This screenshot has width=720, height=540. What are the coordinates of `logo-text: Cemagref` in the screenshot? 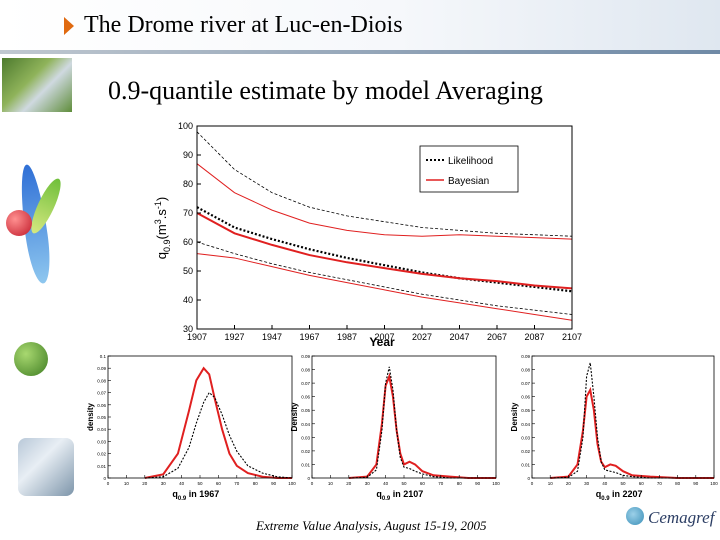 It's located at (681, 517).